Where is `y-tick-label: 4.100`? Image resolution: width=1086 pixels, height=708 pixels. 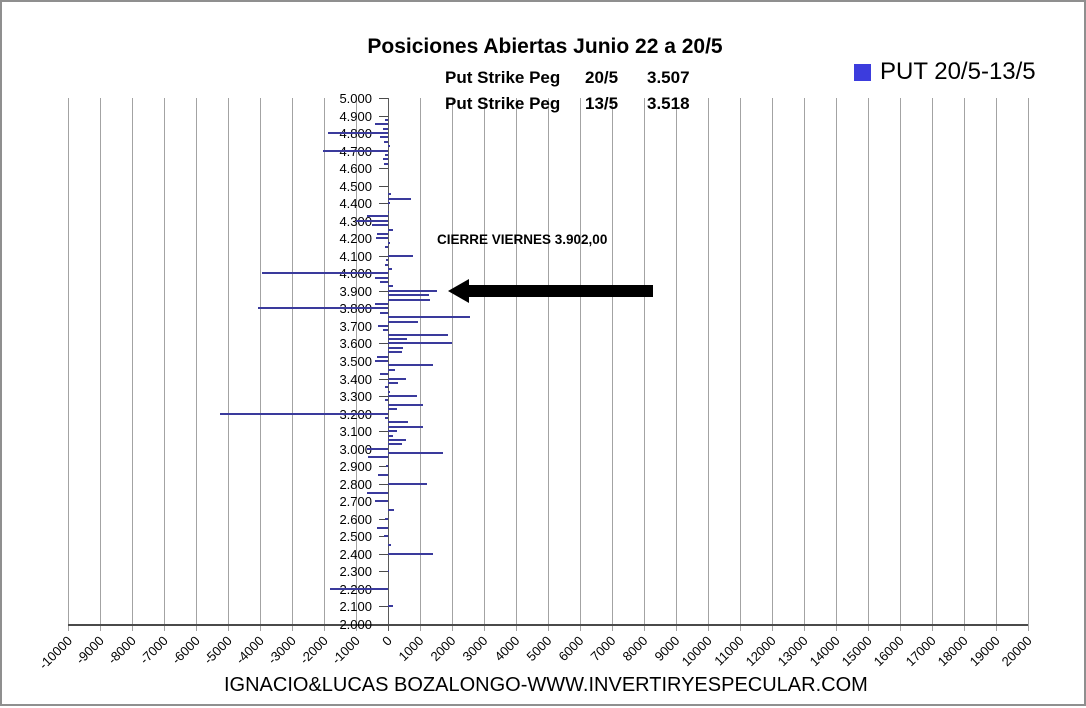
y-tick-label: 4.100 is located at coordinates (355, 256).